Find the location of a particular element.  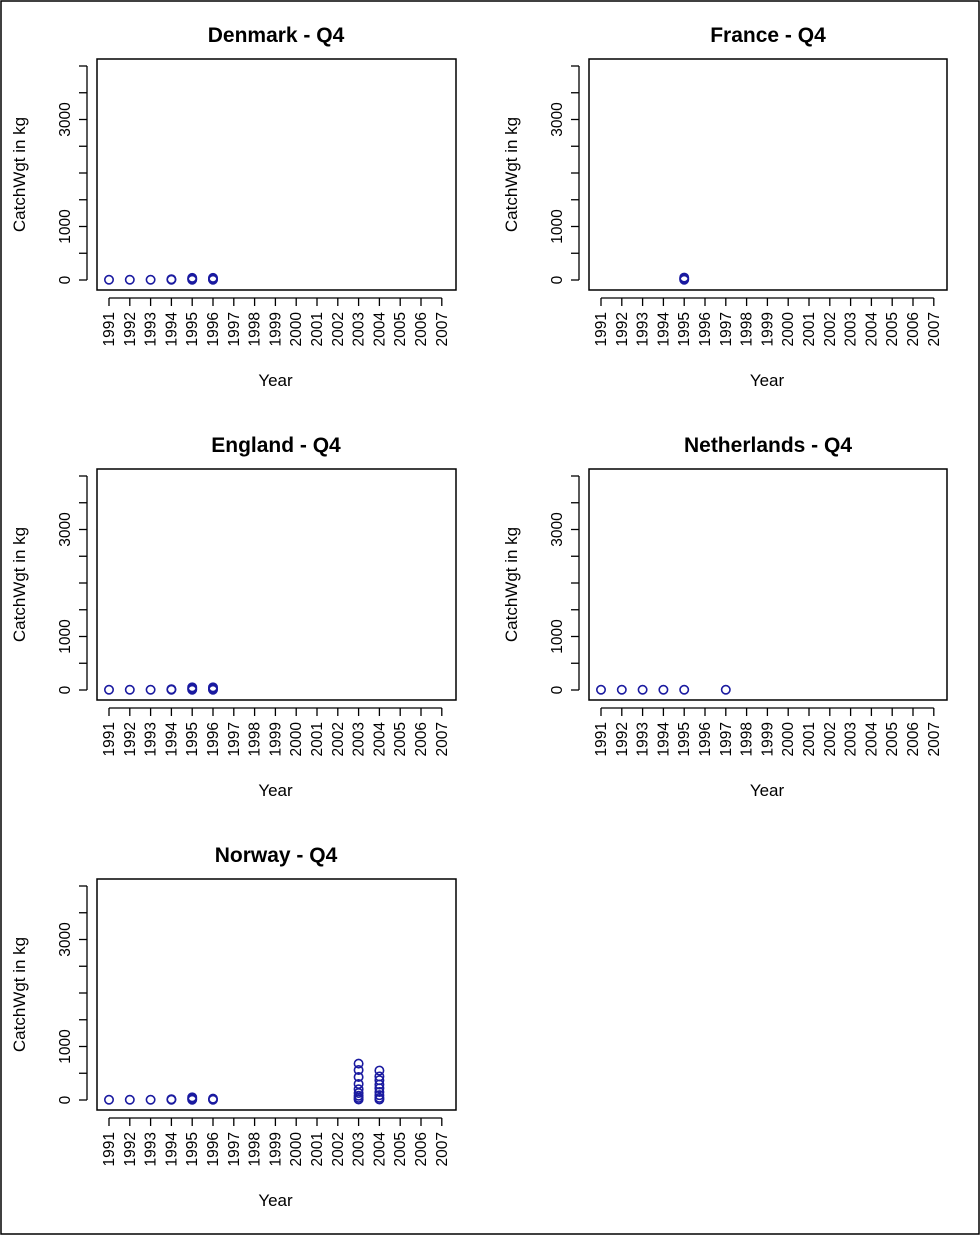

chart-title: France - Q4 is located at coordinates (768, 35).